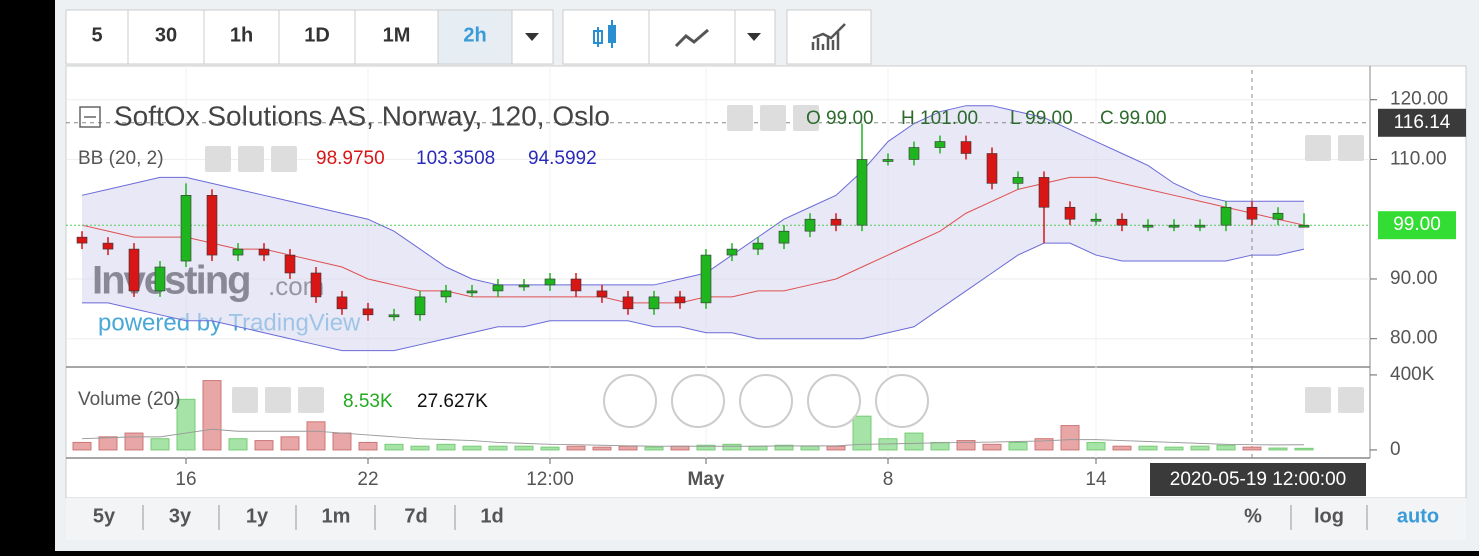 Image resolution: width=1479 pixels, height=556 pixels. I want to click on collapse-icon, so click(90, 117).